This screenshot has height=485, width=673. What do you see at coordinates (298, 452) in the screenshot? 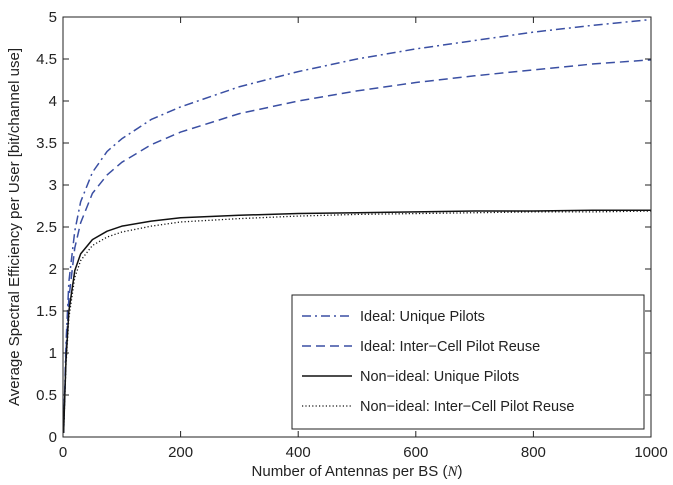
I see `x-tick-label: 400` at bounding box center [298, 452].